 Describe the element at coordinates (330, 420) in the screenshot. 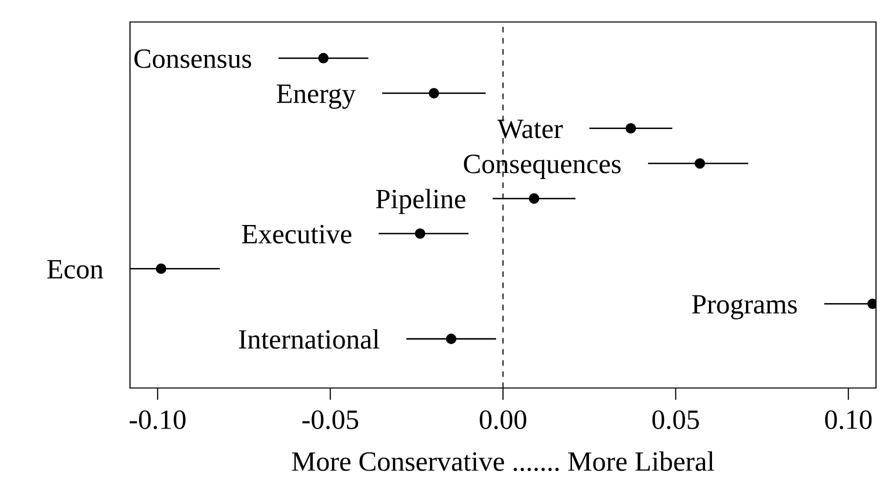

I see `x-tick-label: -0.05` at that location.